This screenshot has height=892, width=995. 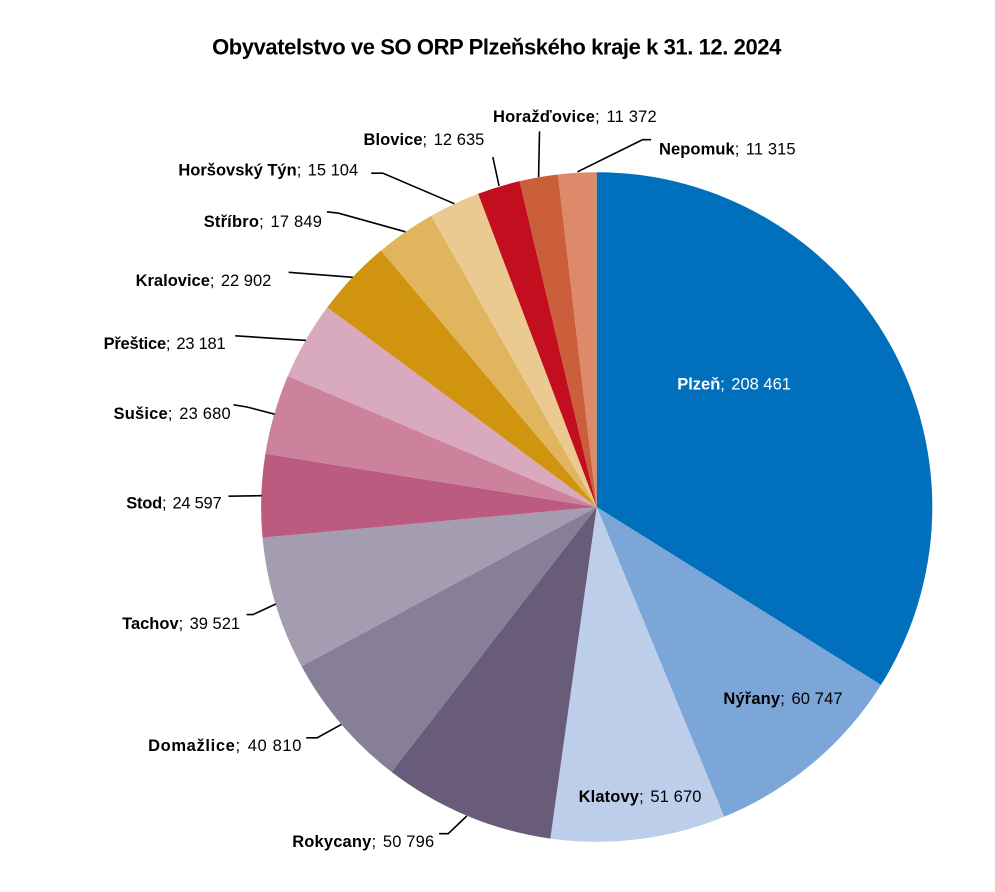 What do you see at coordinates (268, 171) in the screenshot?
I see `svg-text: Horšovský Týn; 15 104` at bounding box center [268, 171].